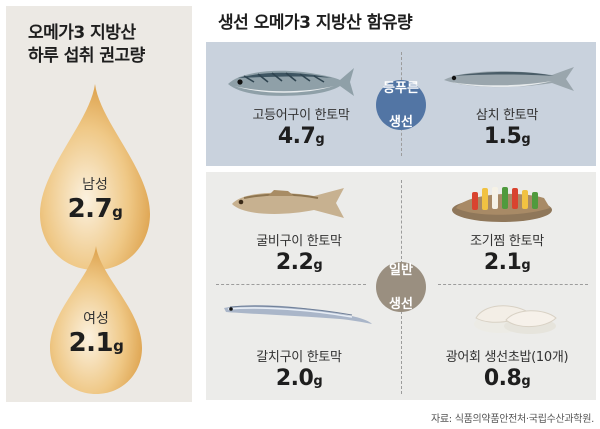 Image resolution: width=600 pixels, height=429 pixels. I want to click on female-drop: 여성 2.1g, so click(96, 320).